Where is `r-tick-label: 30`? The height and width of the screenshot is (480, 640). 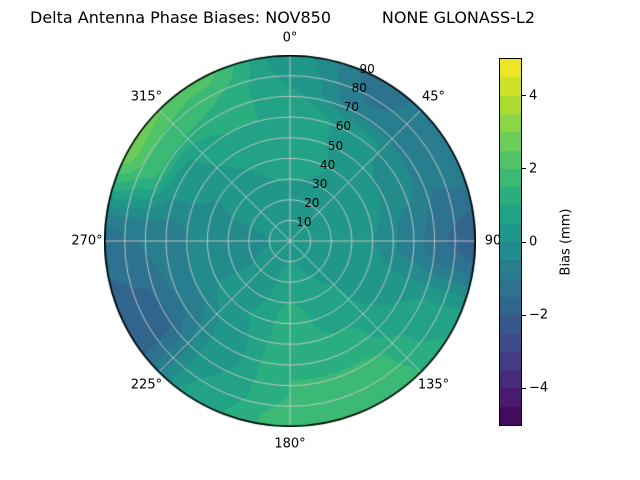 r-tick-label: 30 is located at coordinates (320, 183).